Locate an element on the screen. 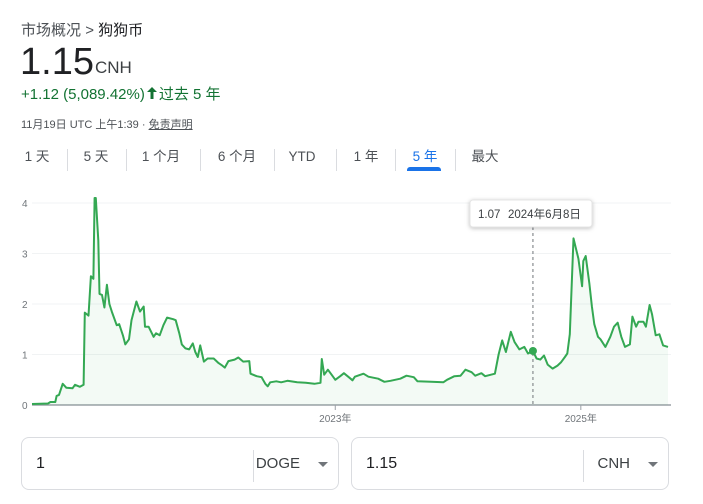 The height and width of the screenshot is (504, 703). tab-1m: 1 个月 is located at coordinates (161, 156).